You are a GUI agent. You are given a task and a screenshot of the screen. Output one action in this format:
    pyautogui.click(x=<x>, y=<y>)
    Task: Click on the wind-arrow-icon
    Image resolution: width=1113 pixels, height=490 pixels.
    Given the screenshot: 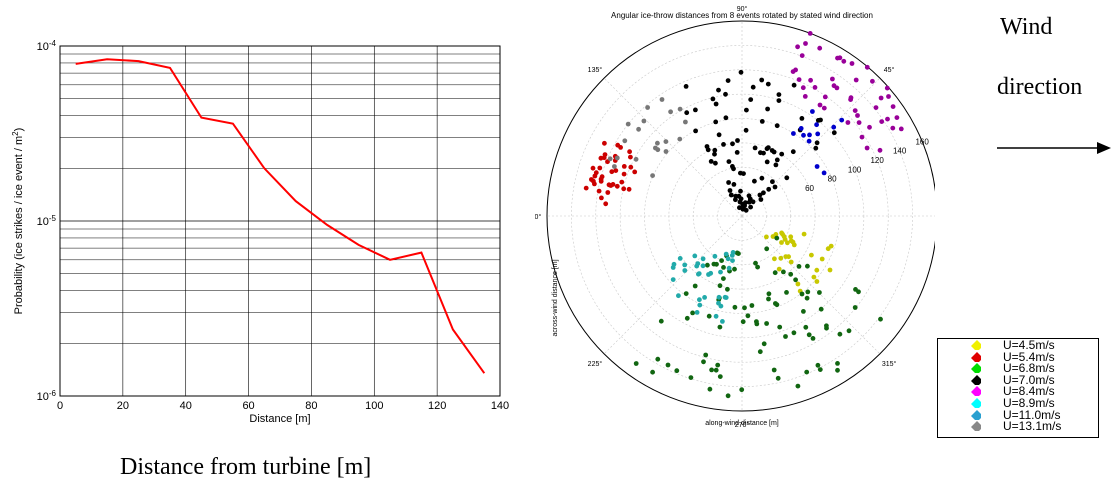 What is the action you would take?
    pyautogui.click(x=1054, y=148)
    